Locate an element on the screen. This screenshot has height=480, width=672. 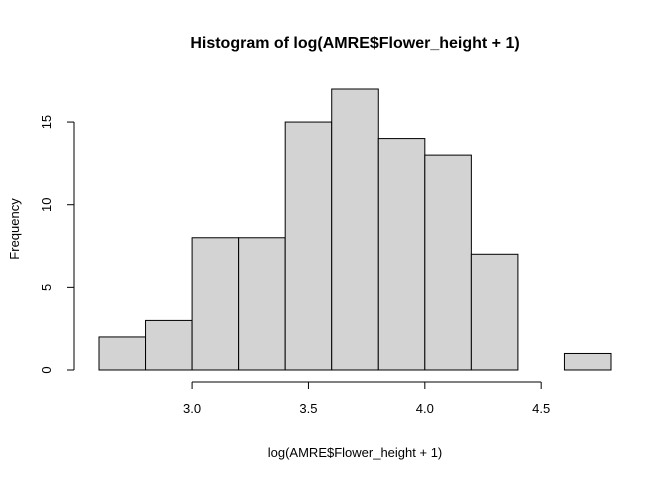
x-tick-label: 4.0 is located at coordinates (425, 408).